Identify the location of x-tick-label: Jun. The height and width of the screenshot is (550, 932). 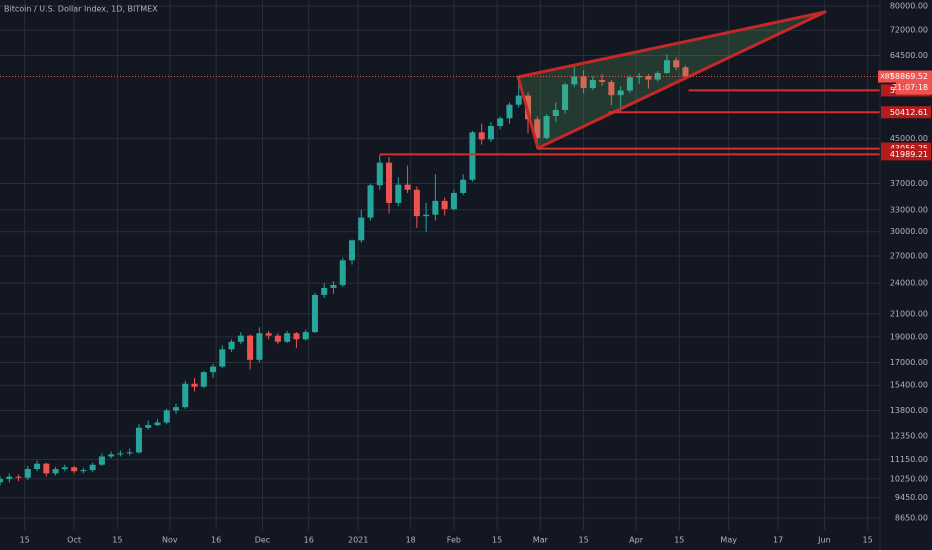
(824, 540).